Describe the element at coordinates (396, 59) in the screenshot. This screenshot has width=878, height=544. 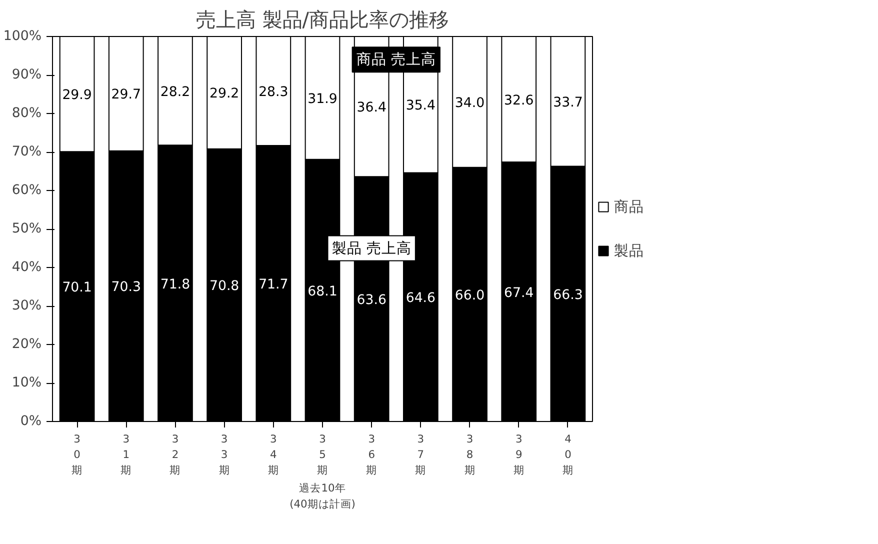
I see `annotation: 商品 売上高` at that location.